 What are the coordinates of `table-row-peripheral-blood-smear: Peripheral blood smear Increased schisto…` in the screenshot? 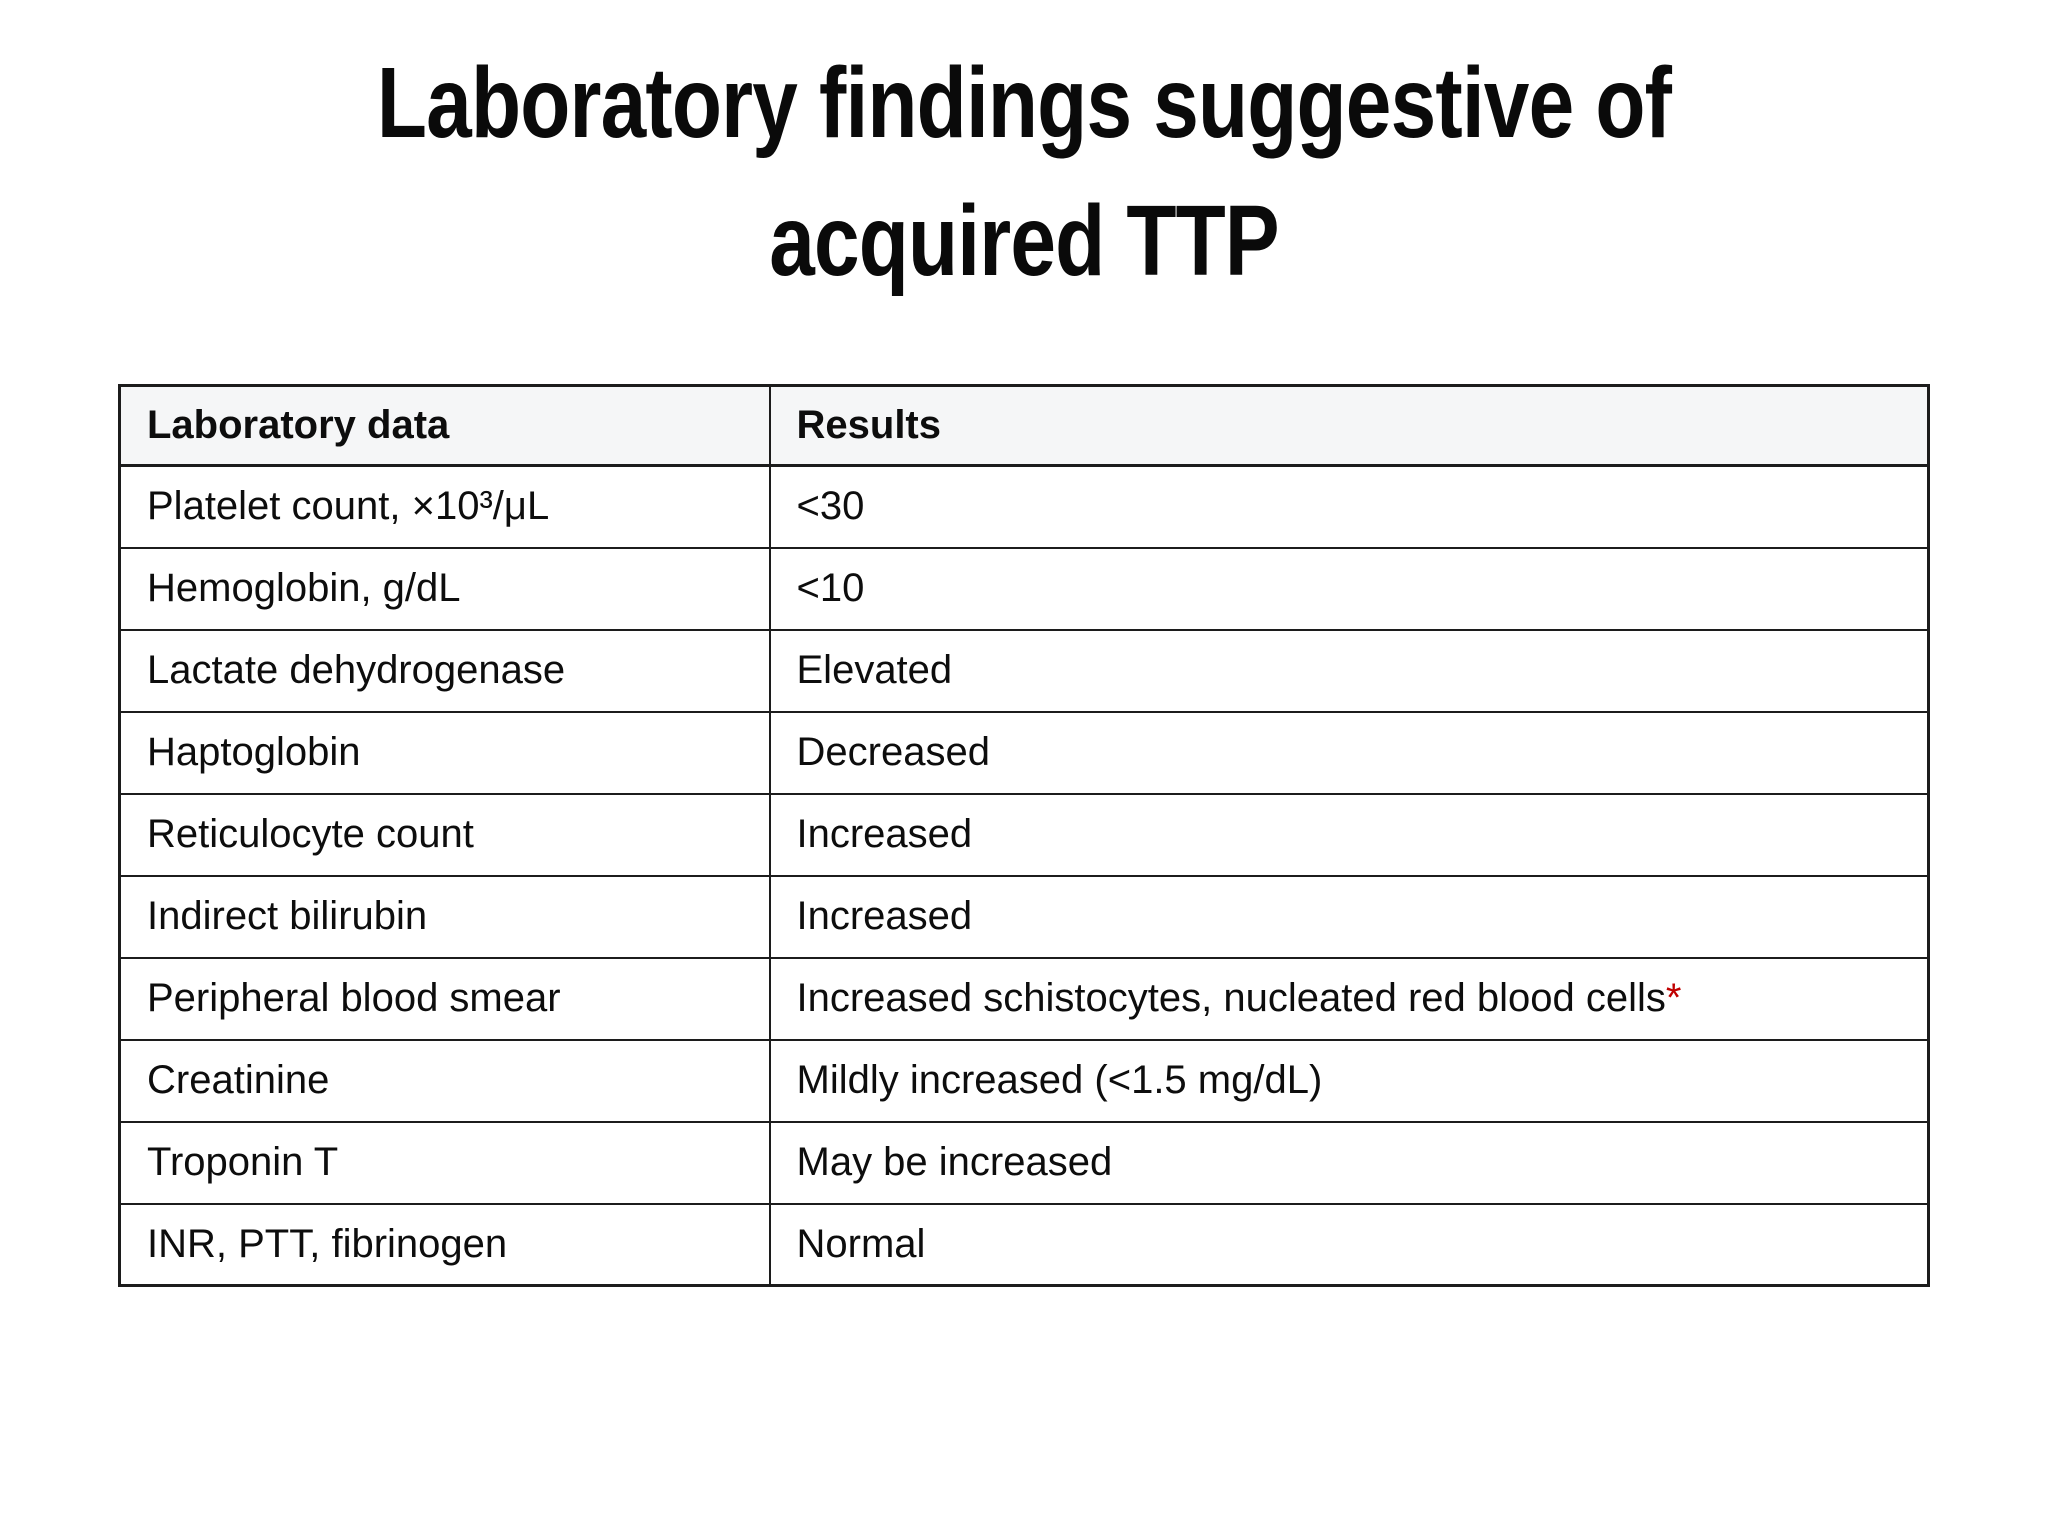 It's located at (1024, 998).